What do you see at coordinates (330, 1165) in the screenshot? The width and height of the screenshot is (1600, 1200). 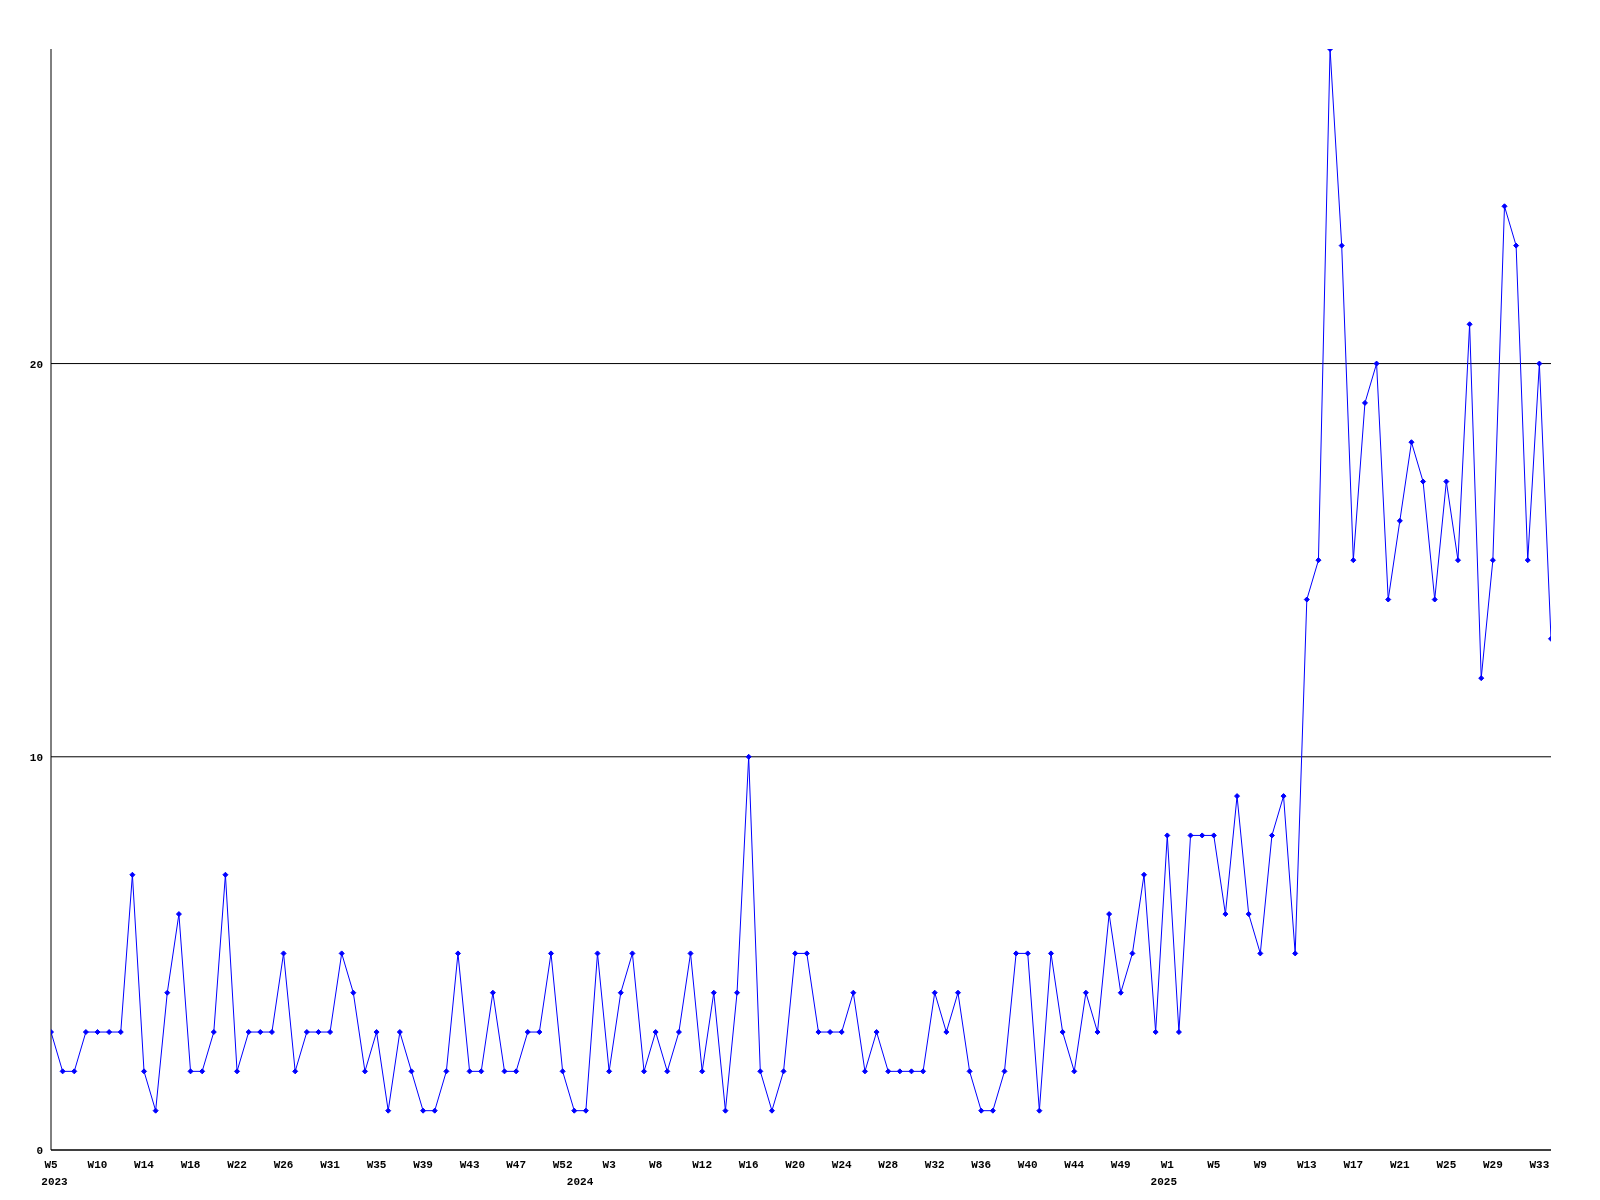 I see `x-tick-label: W31` at bounding box center [330, 1165].